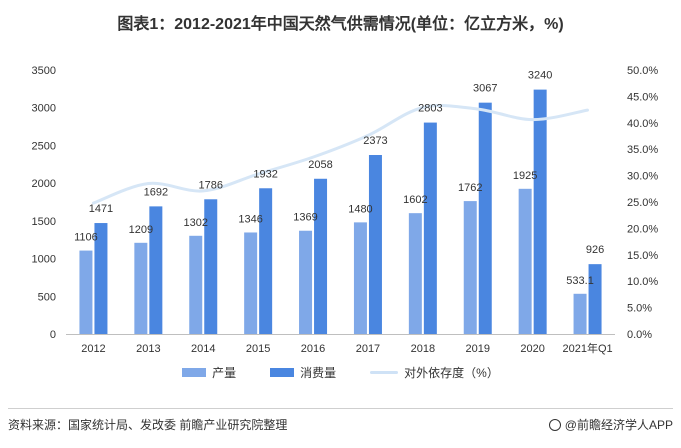 This screenshot has height=448, width=681. Describe the element at coordinates (415, 200) in the screenshot. I see `data-label-production: 1602` at that location.